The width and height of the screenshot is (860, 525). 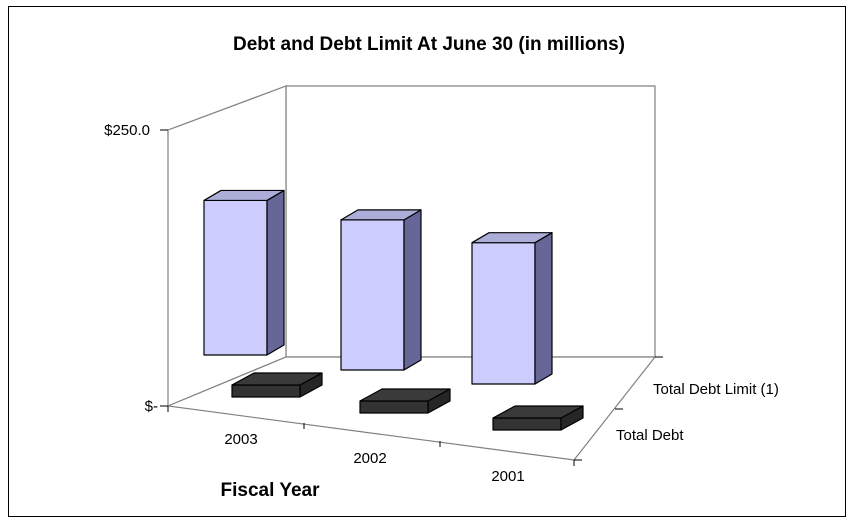 What do you see at coordinates (716, 389) in the screenshot?
I see `depth-label-debt-limit: Total Debt Limit (1)` at bounding box center [716, 389].